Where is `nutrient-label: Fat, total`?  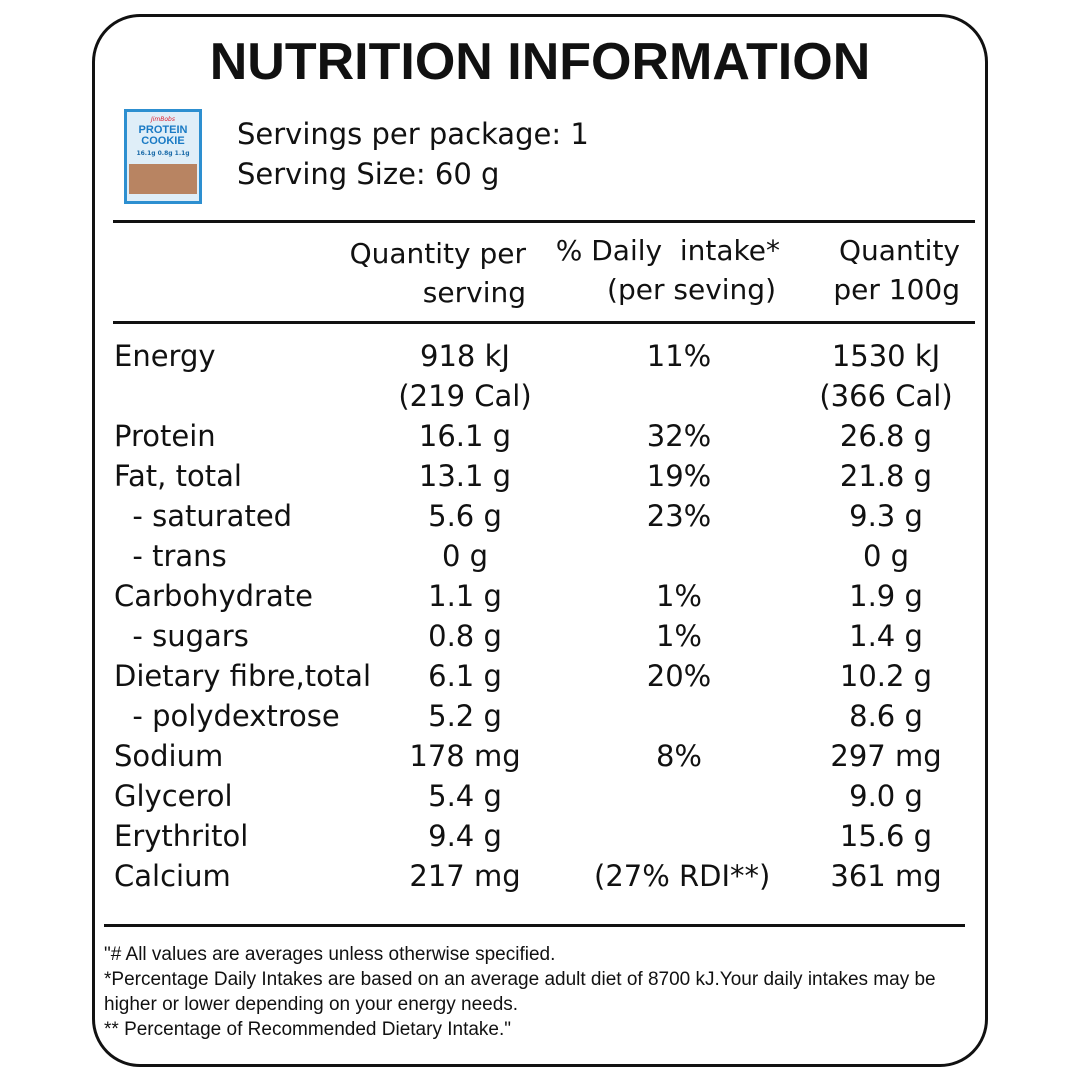
nutrient-label: Fat, total is located at coordinates (178, 476).